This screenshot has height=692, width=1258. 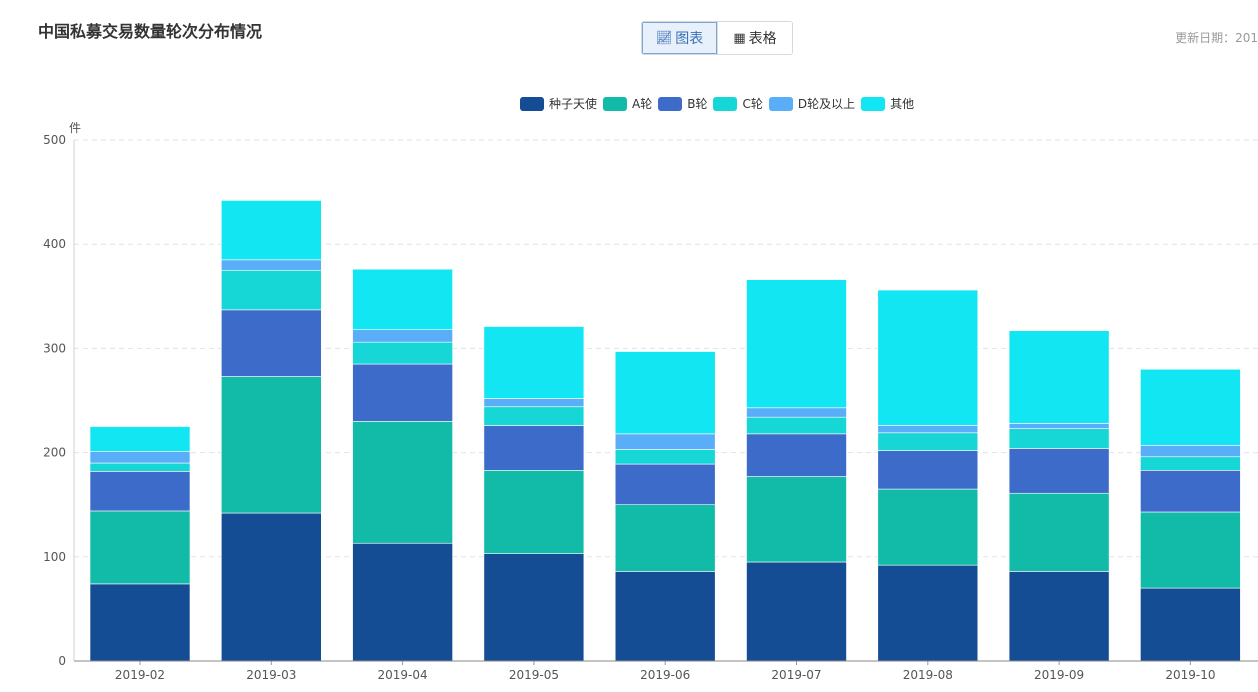 I want to click on page-title: 中国私募交易数量轮次分布情况, so click(x=150, y=31).